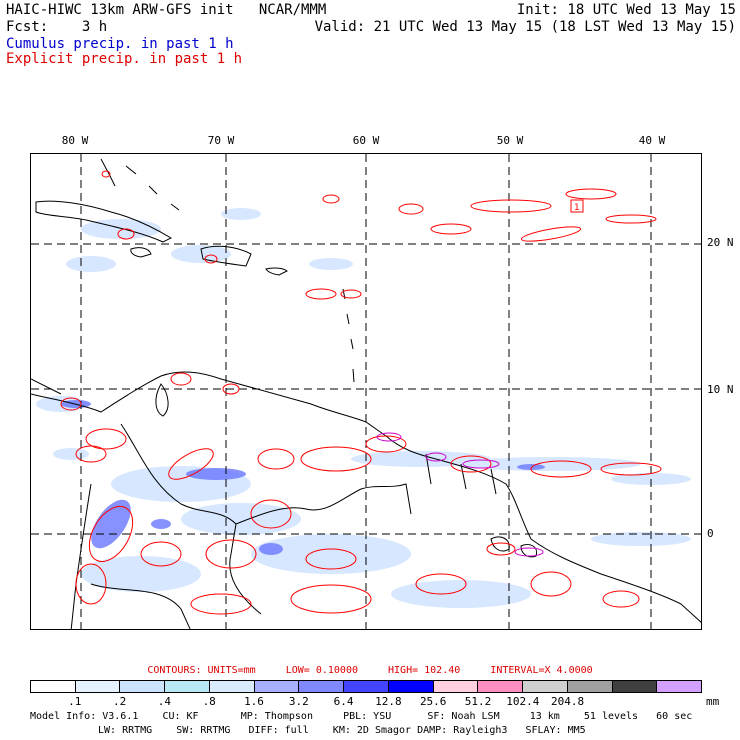  What do you see at coordinates (254, 701) in the screenshot?
I see `color-scale-tick: 1.6` at bounding box center [254, 701].